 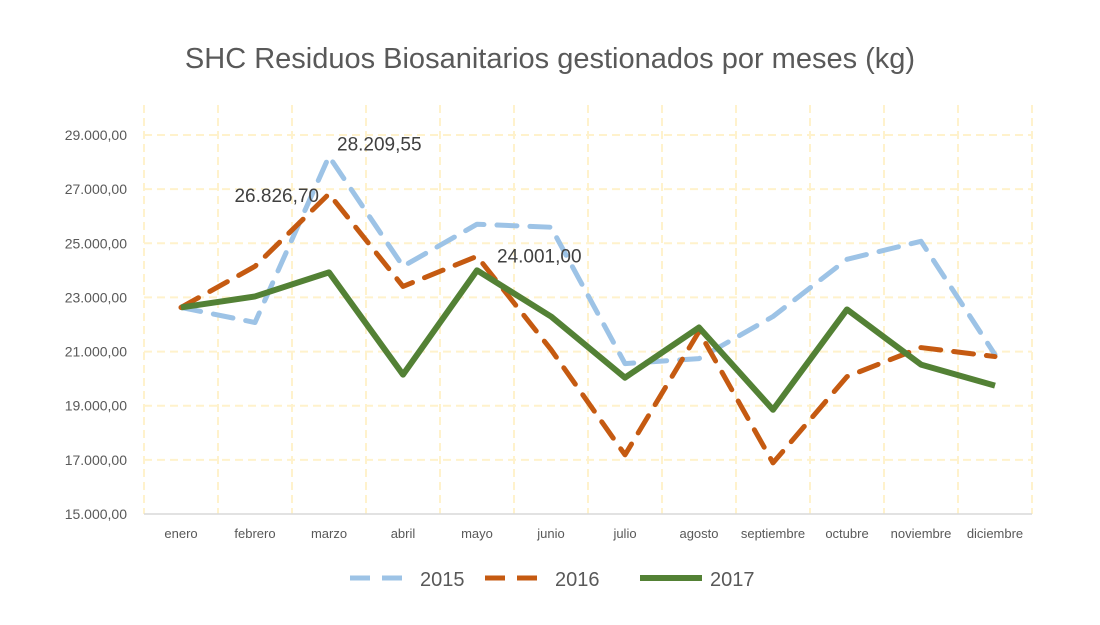 I want to click on y-tick-label: 21.000,00, so click(x=96, y=352).